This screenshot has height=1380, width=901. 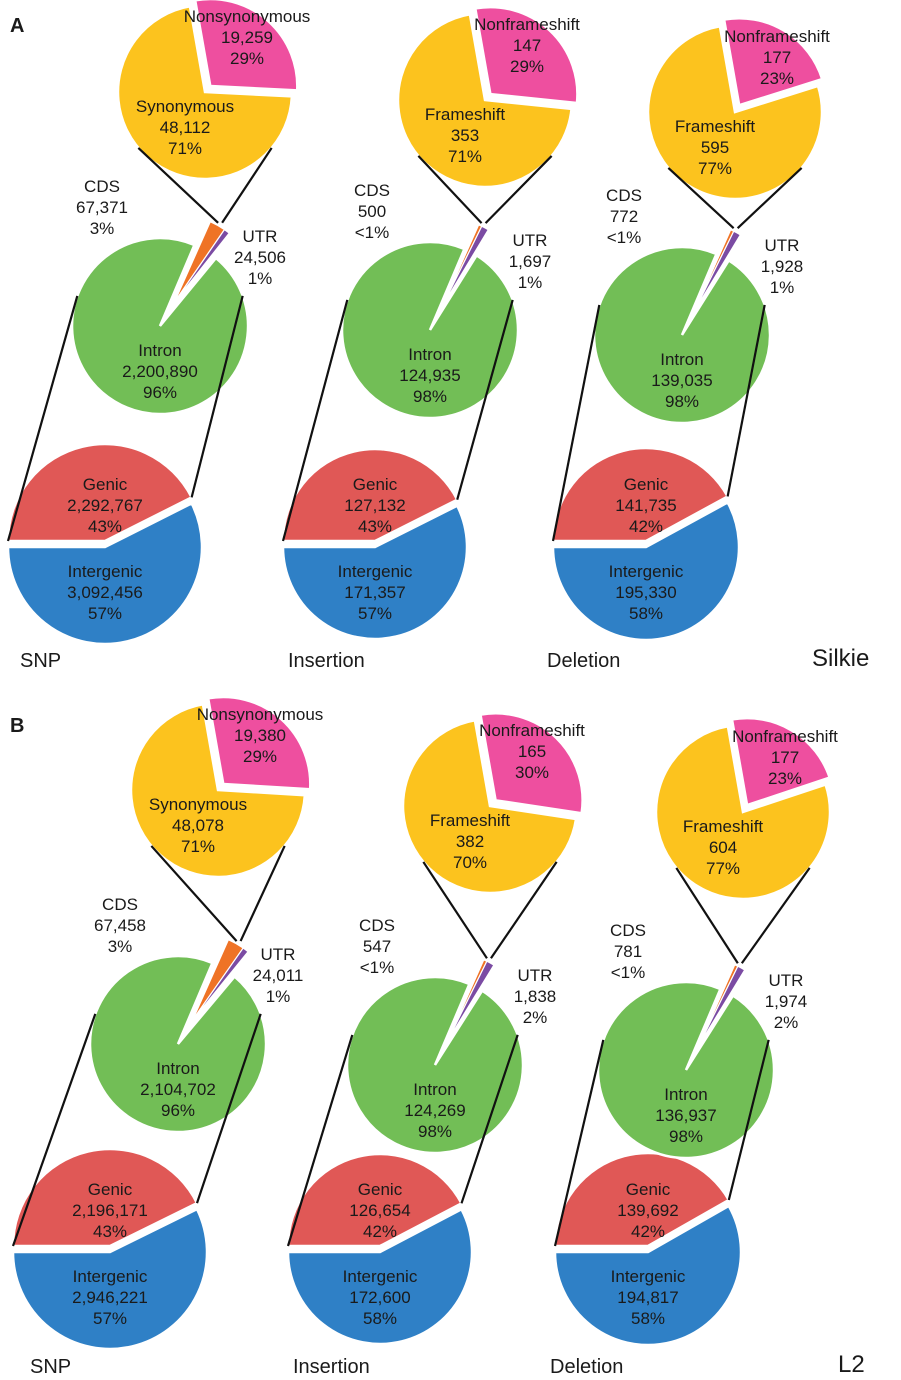 What do you see at coordinates (40, 661) in the screenshot?
I see `variant-type-label: SNP` at bounding box center [40, 661].